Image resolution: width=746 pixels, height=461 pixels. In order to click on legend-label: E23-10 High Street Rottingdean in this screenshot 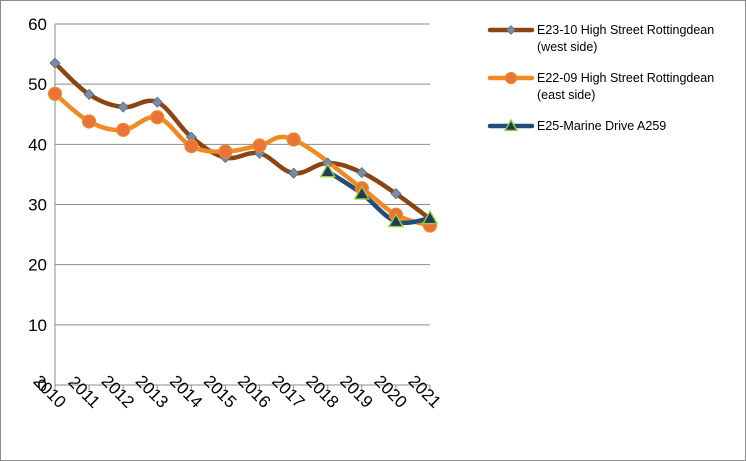, I will do `click(625, 30)`.